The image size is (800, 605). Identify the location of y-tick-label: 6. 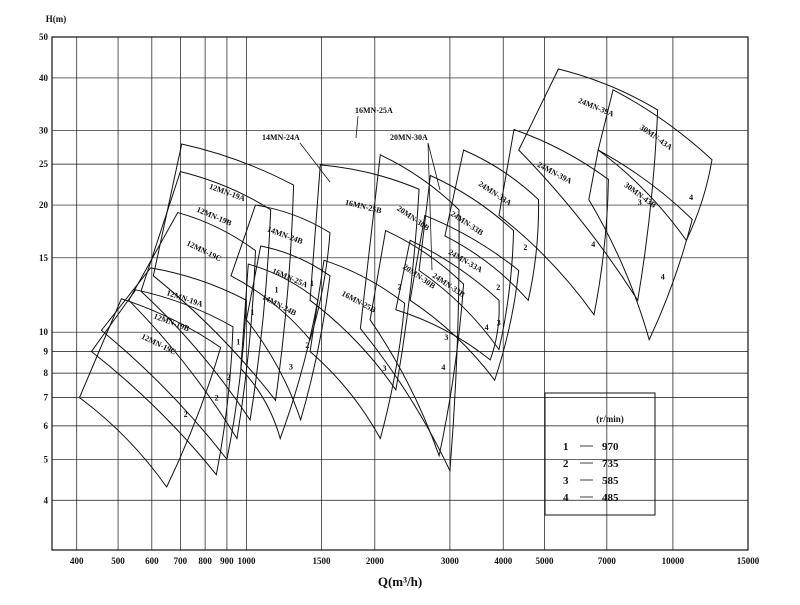
(46, 426).